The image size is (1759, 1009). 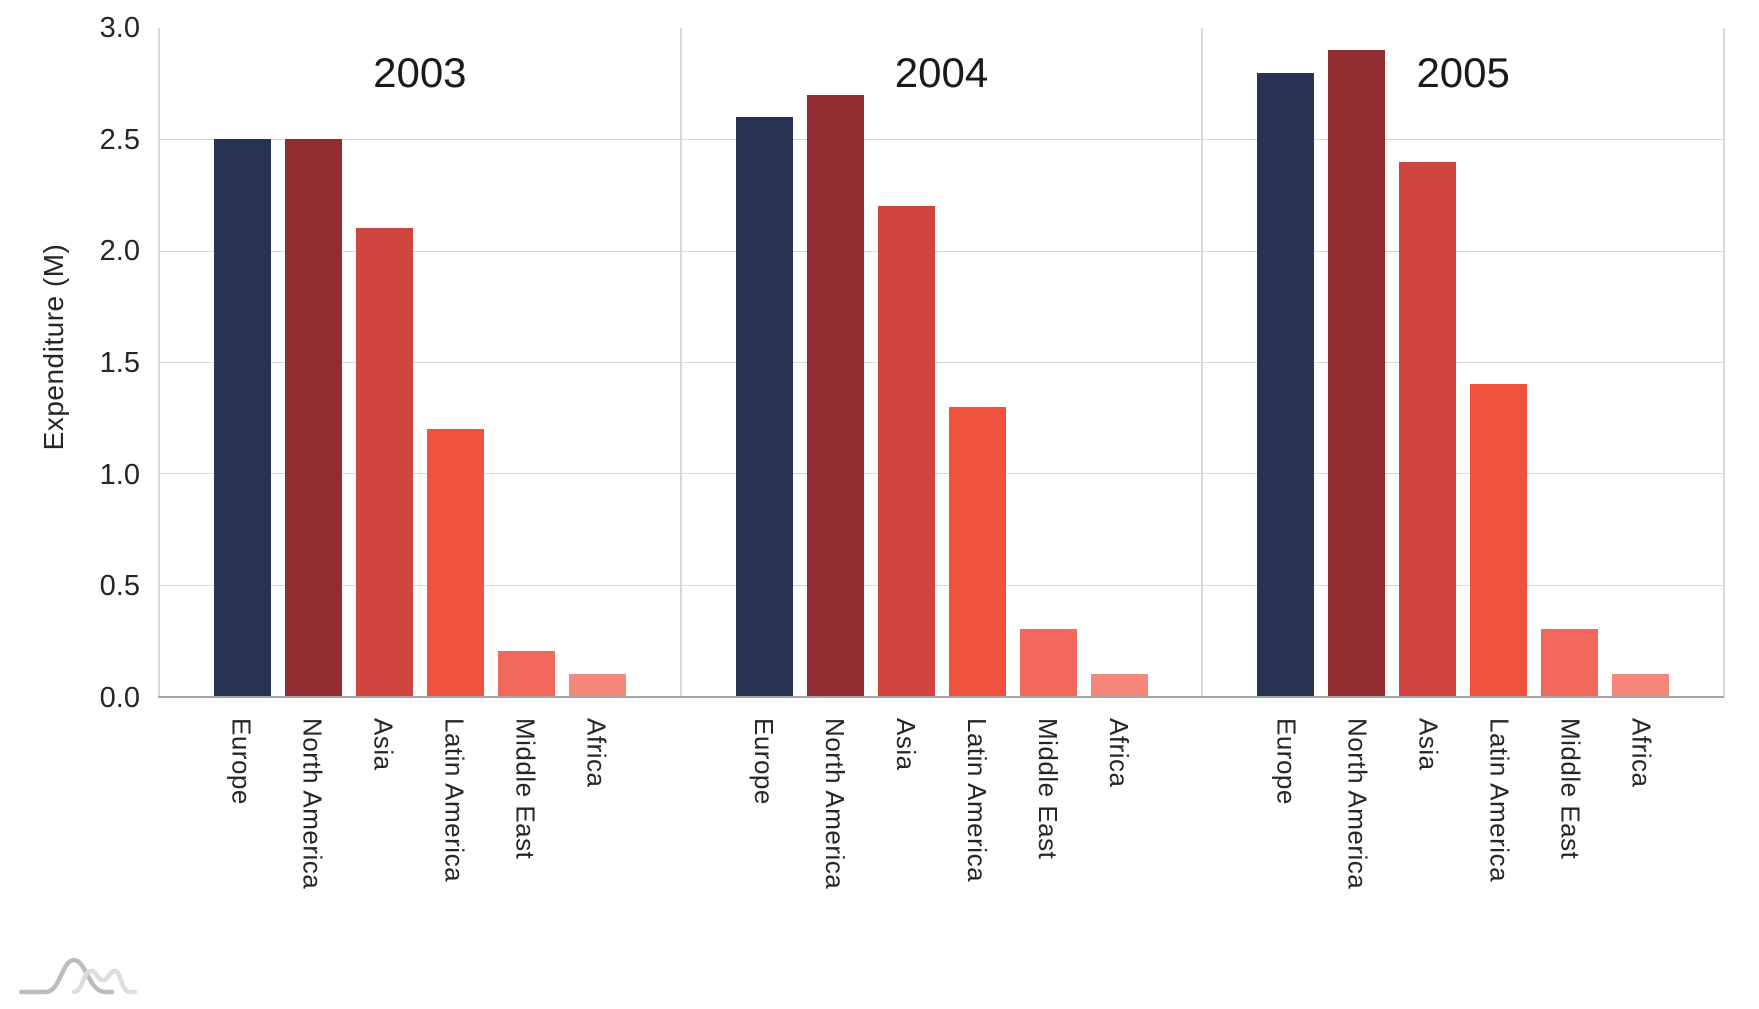 What do you see at coordinates (119, 28) in the screenshot?
I see `y-tick-label: 3.0` at bounding box center [119, 28].